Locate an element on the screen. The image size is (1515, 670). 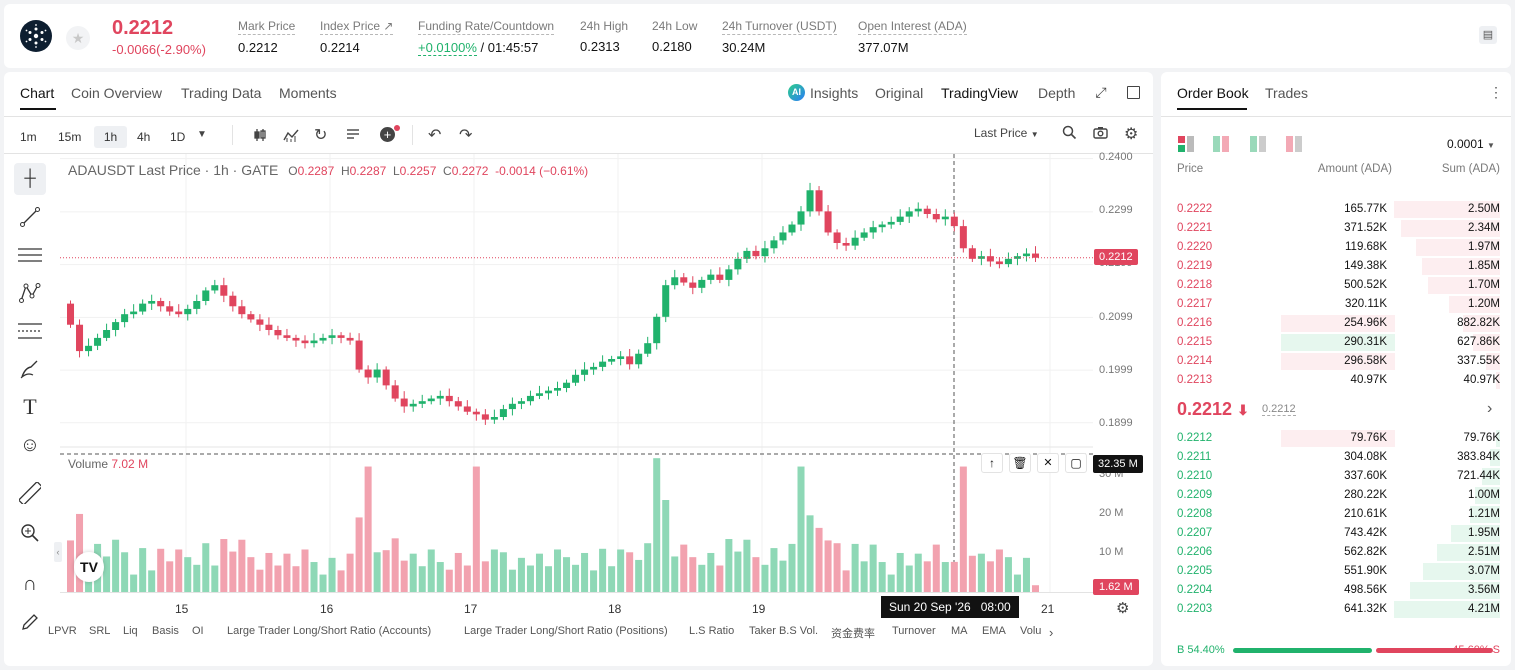
bid-row: 0.2208 210.61K 1.21M is located at coordinates (1336, 514).